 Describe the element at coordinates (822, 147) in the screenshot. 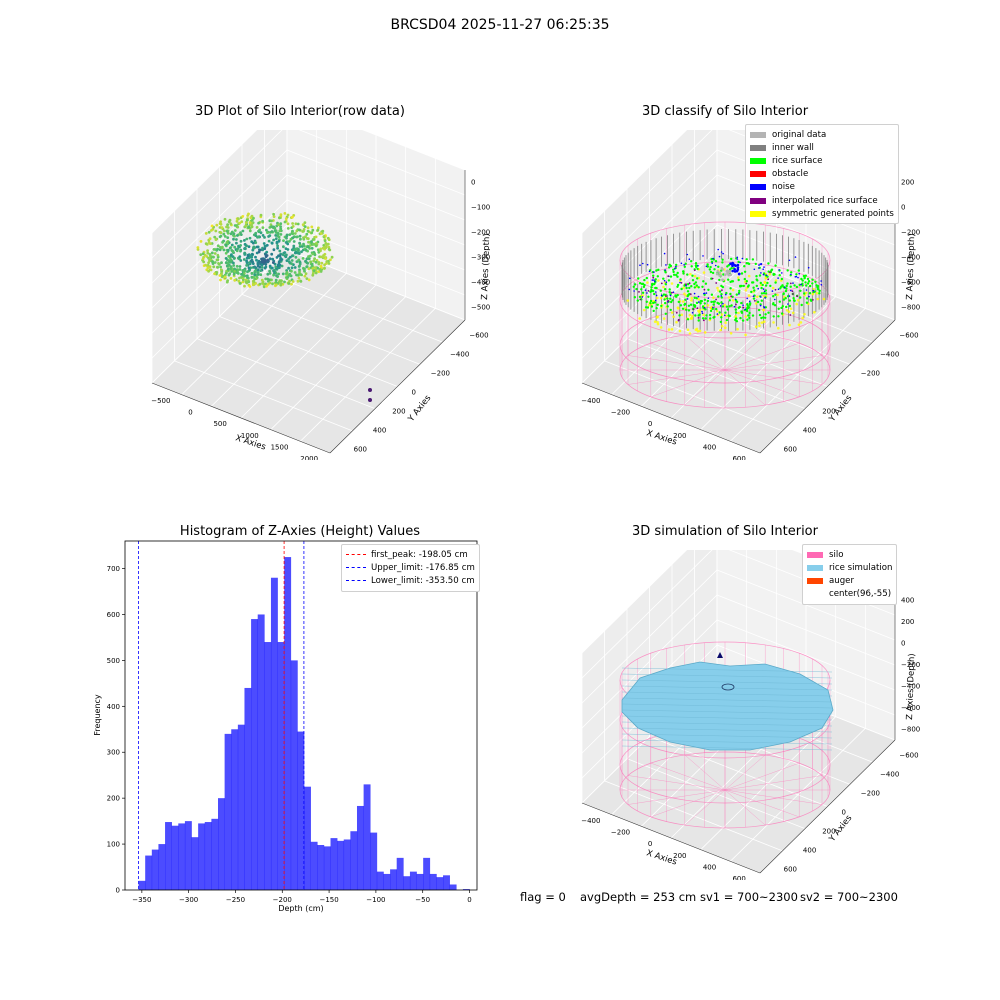

I see `legend-item: inner wall` at that location.